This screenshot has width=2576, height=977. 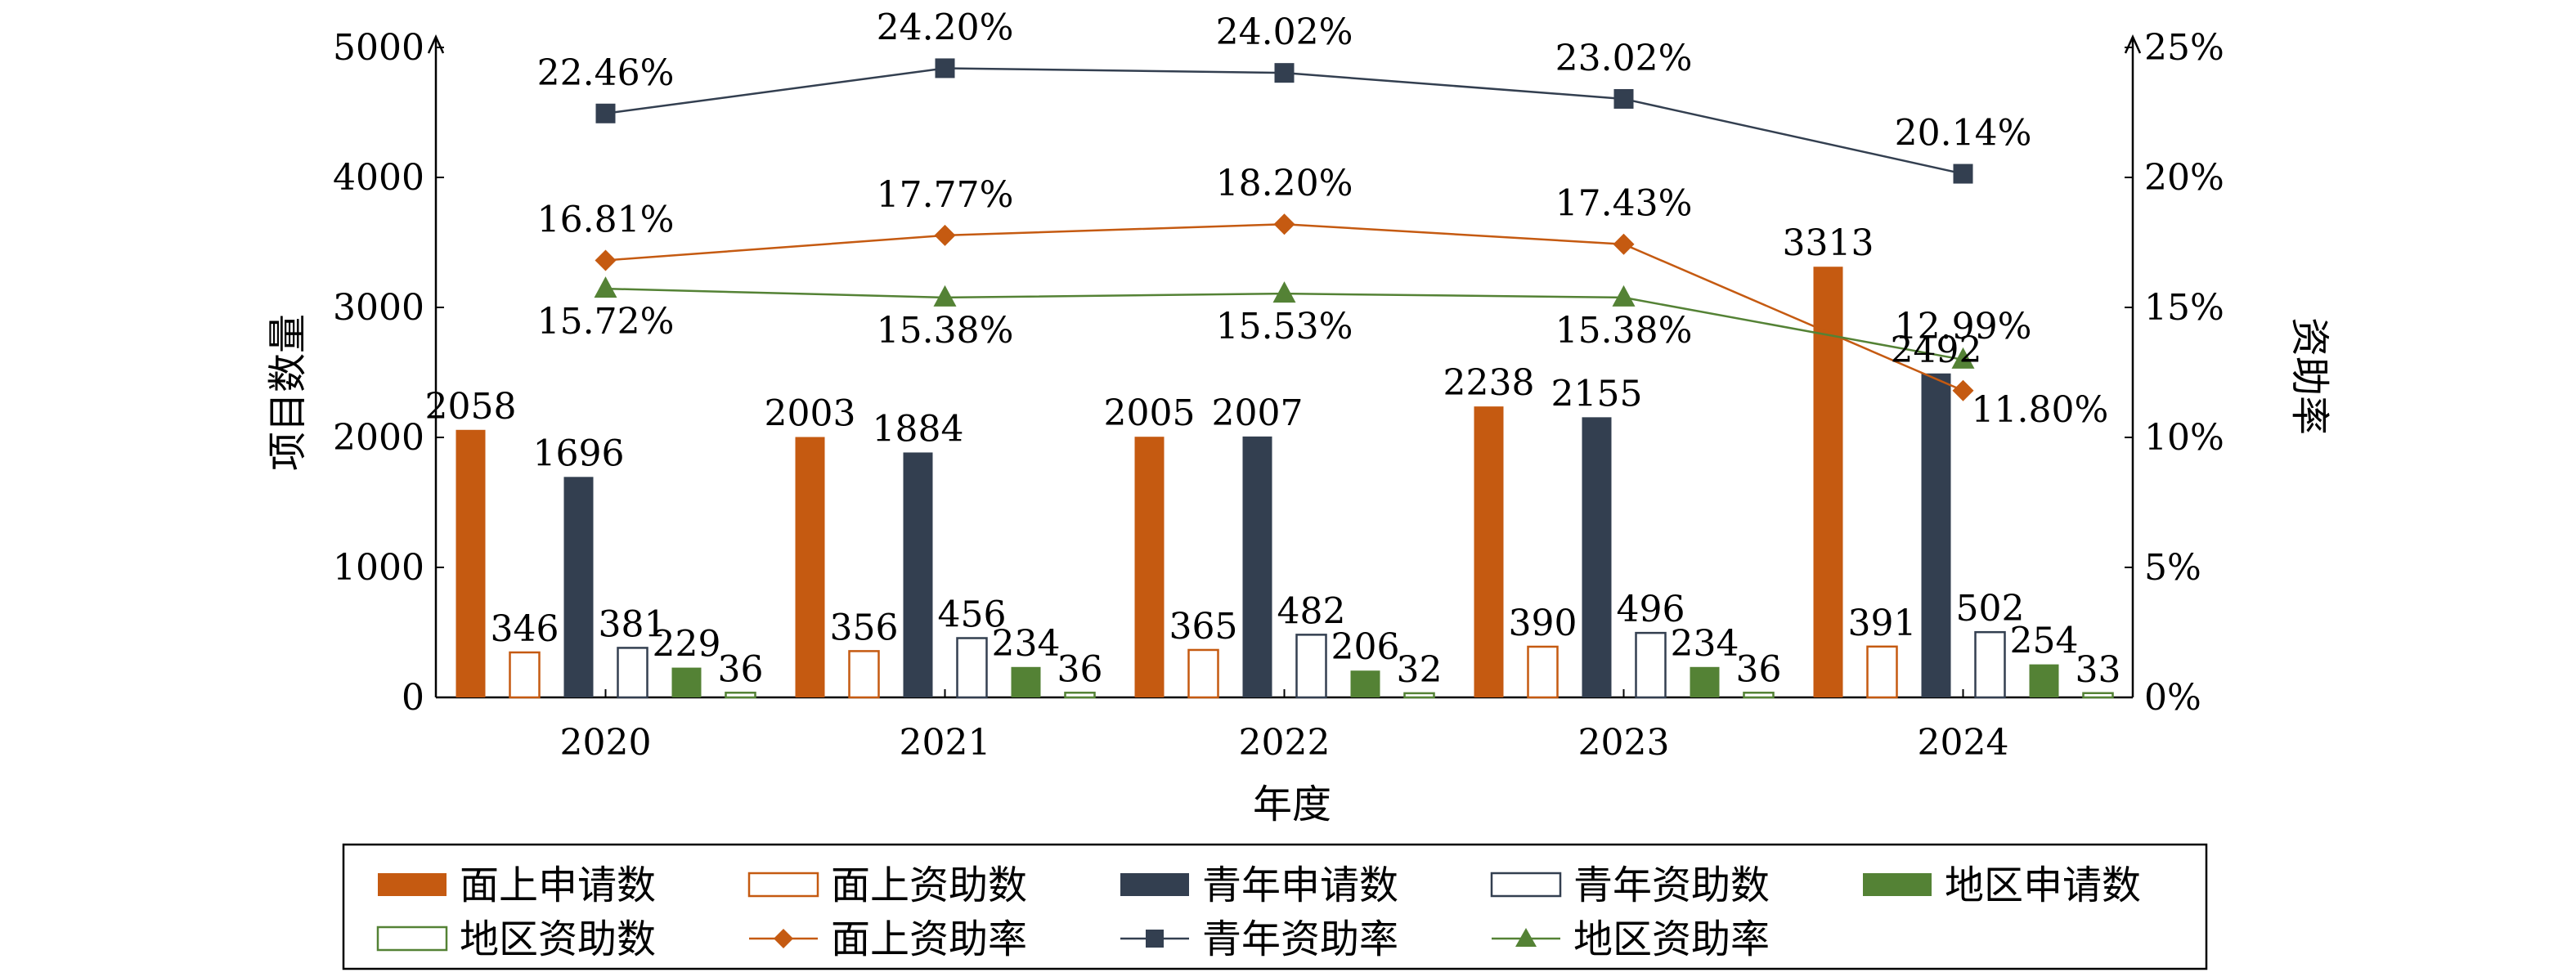 I want to click on x-tick-label: 2020, so click(x=606, y=743).